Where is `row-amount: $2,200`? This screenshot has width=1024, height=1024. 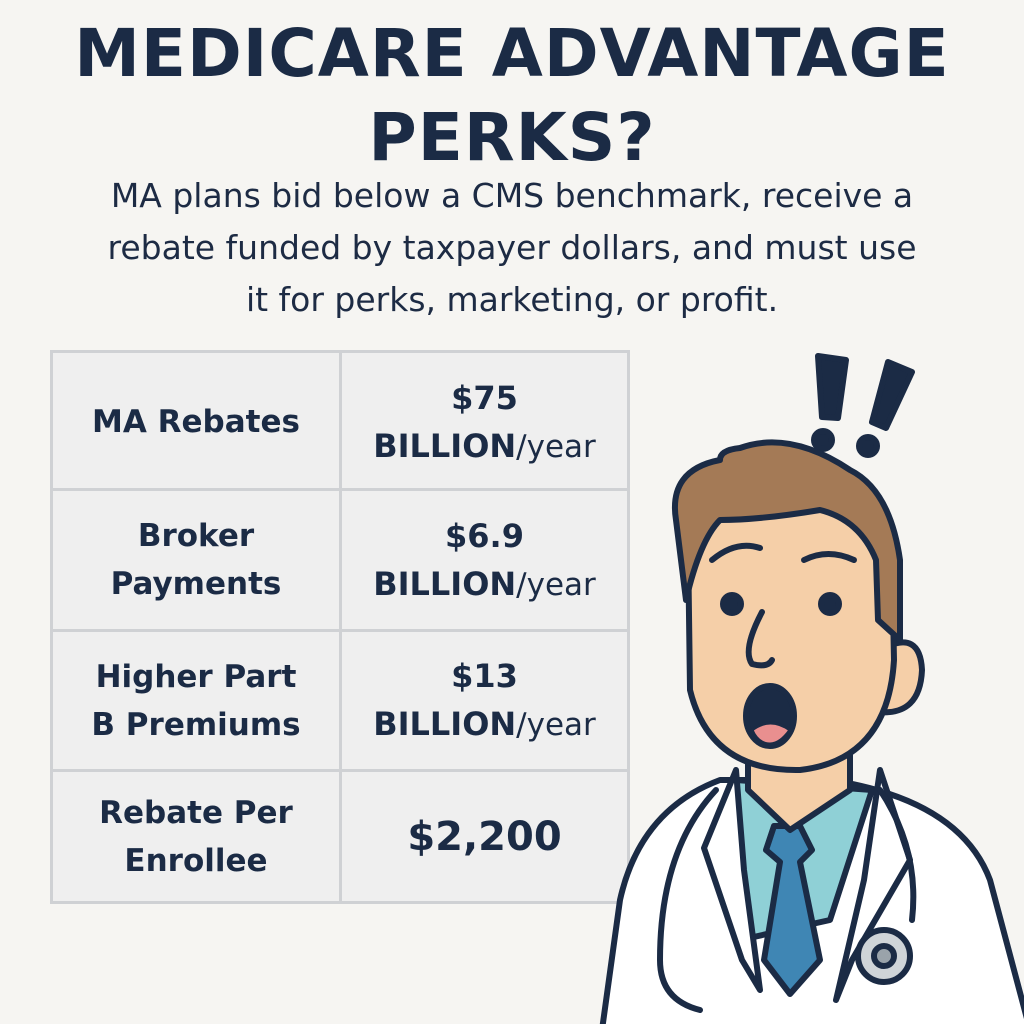 row-amount: $2,200 is located at coordinates (484, 836).